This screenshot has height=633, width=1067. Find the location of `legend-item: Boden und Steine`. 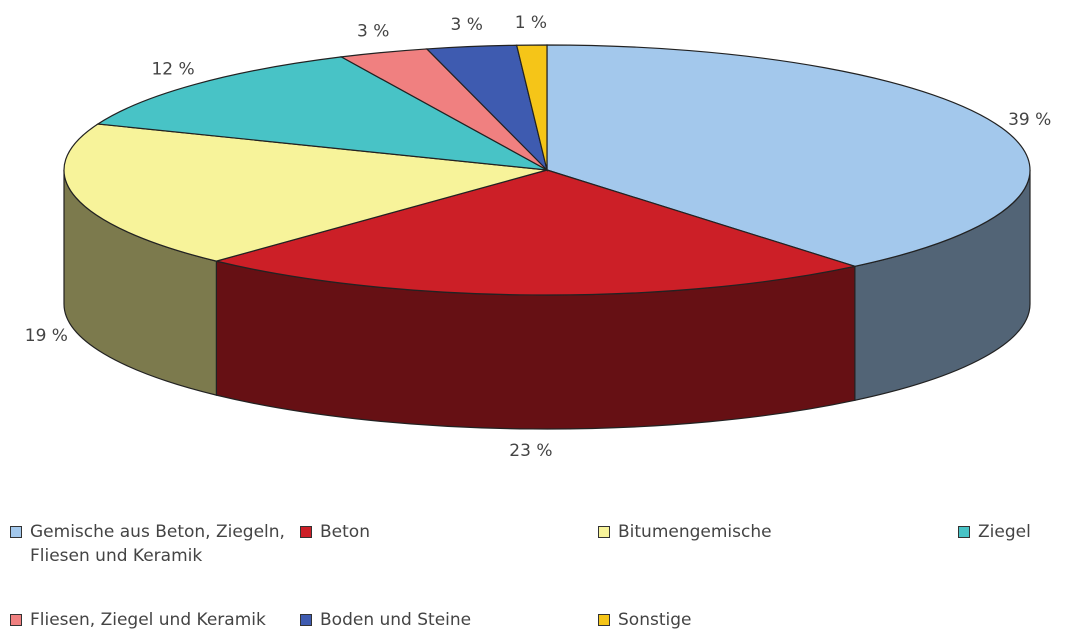

legend-item: Boden und Steine is located at coordinates (440, 620).